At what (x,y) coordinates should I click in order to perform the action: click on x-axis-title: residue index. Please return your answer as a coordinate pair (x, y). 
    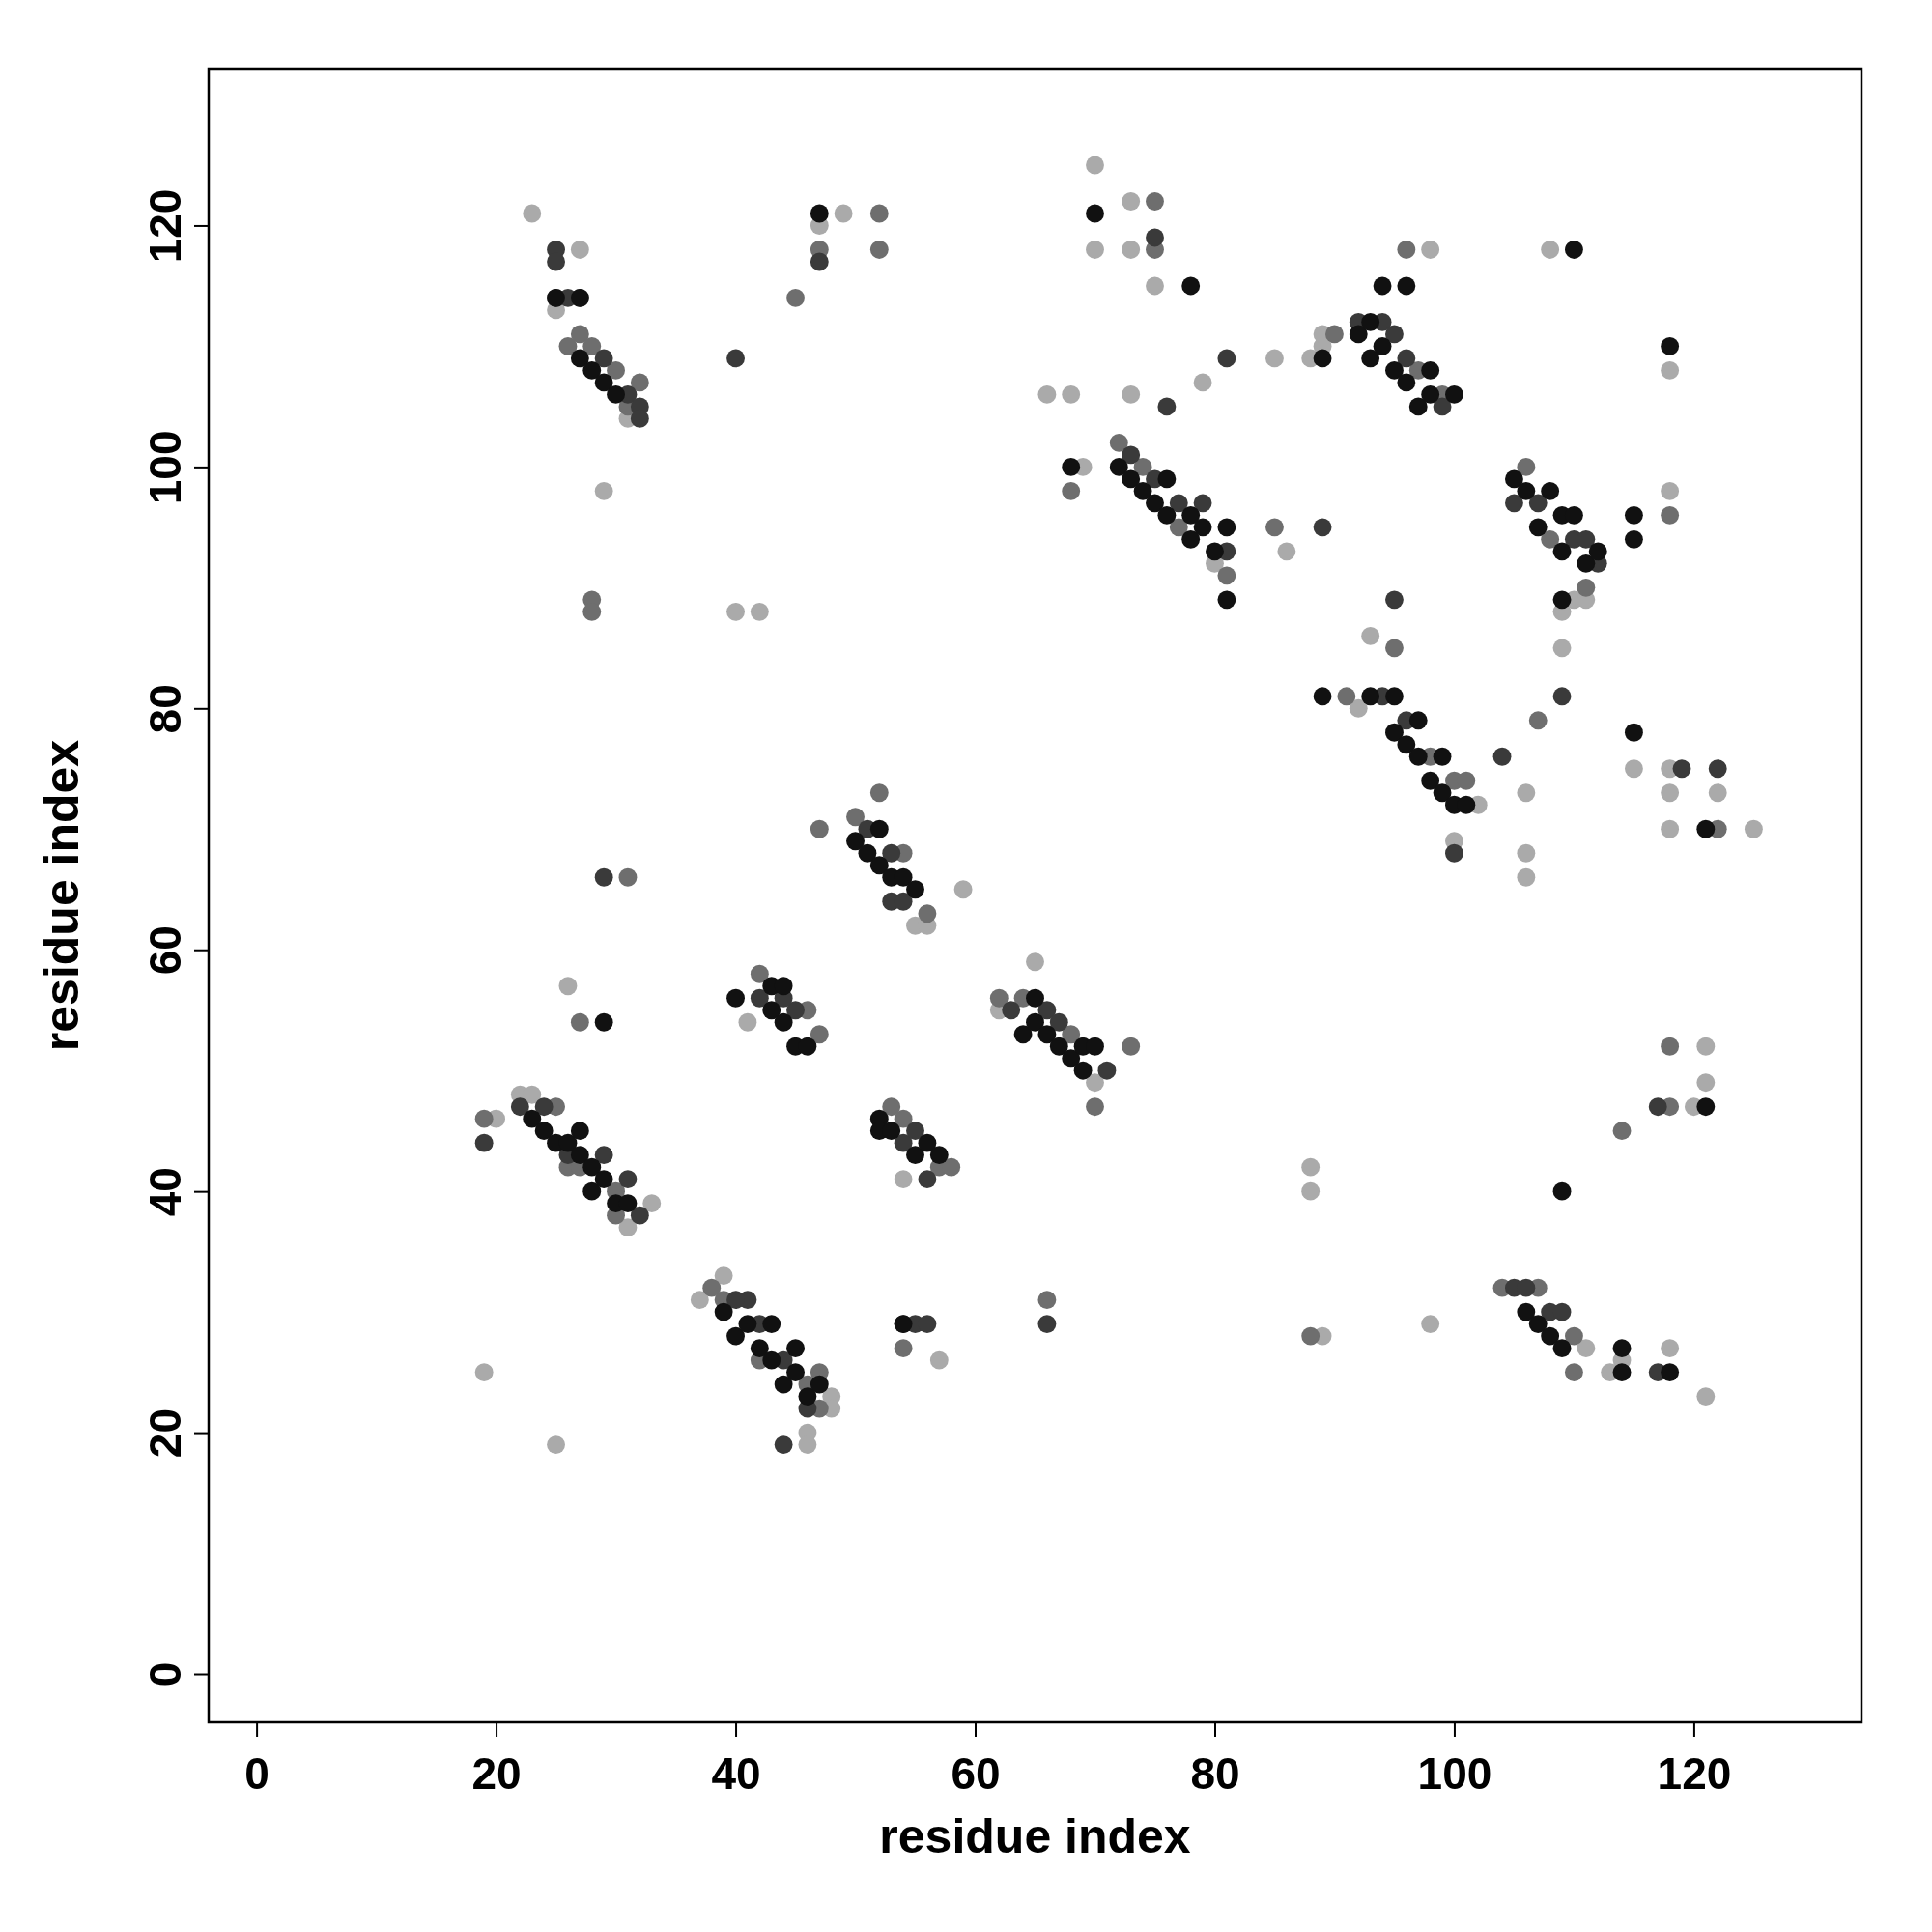
    Looking at the image, I should click on (1035, 1836).